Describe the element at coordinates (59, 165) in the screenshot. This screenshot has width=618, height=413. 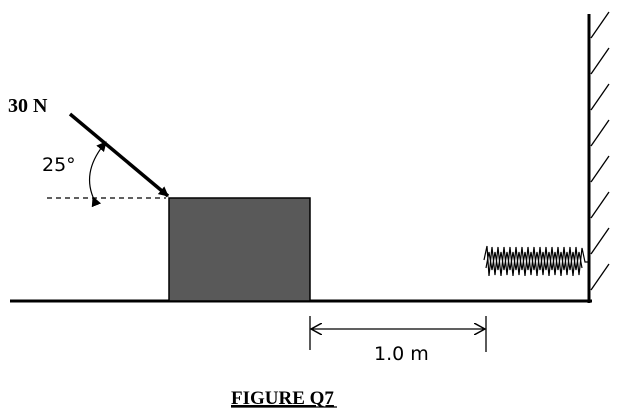
I see `angle-label: 25°` at that location.